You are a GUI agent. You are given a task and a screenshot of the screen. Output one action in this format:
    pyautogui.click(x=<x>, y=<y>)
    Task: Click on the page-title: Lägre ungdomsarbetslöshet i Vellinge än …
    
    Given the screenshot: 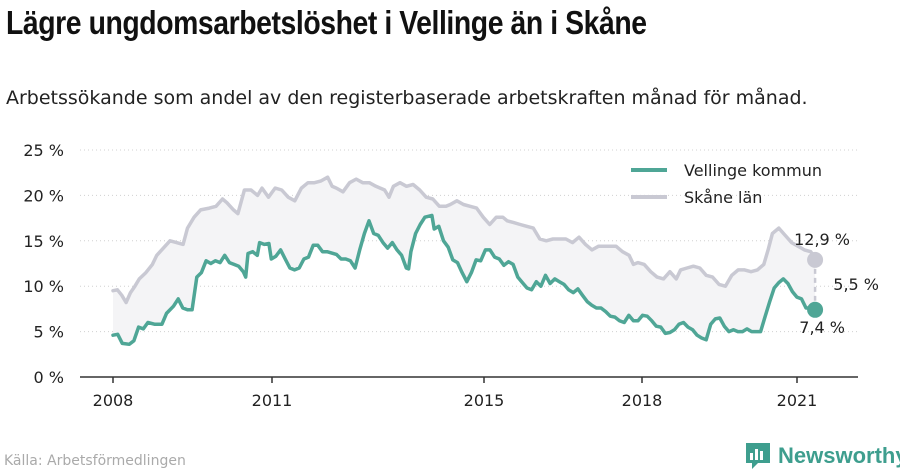 What is the action you would take?
    pyautogui.click(x=326, y=22)
    